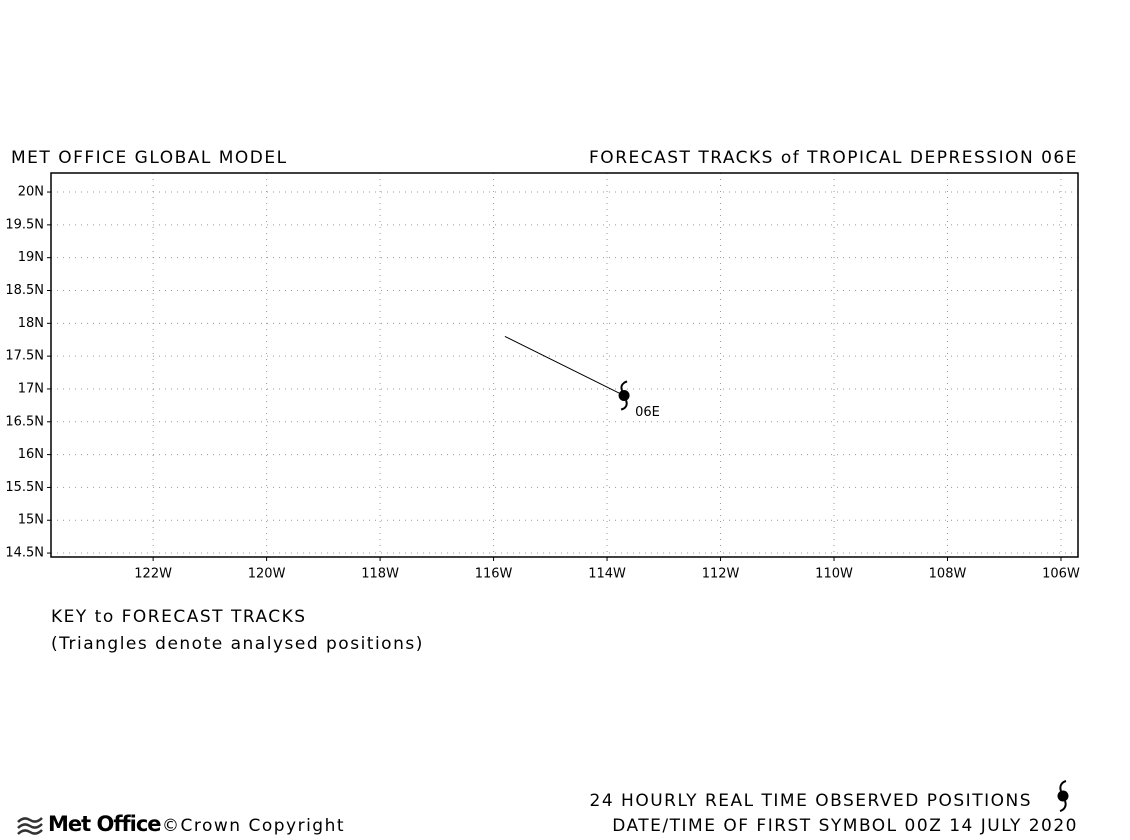  Describe the element at coordinates (721, 574) in the screenshot. I see `x-tick-label: 112W` at that location.